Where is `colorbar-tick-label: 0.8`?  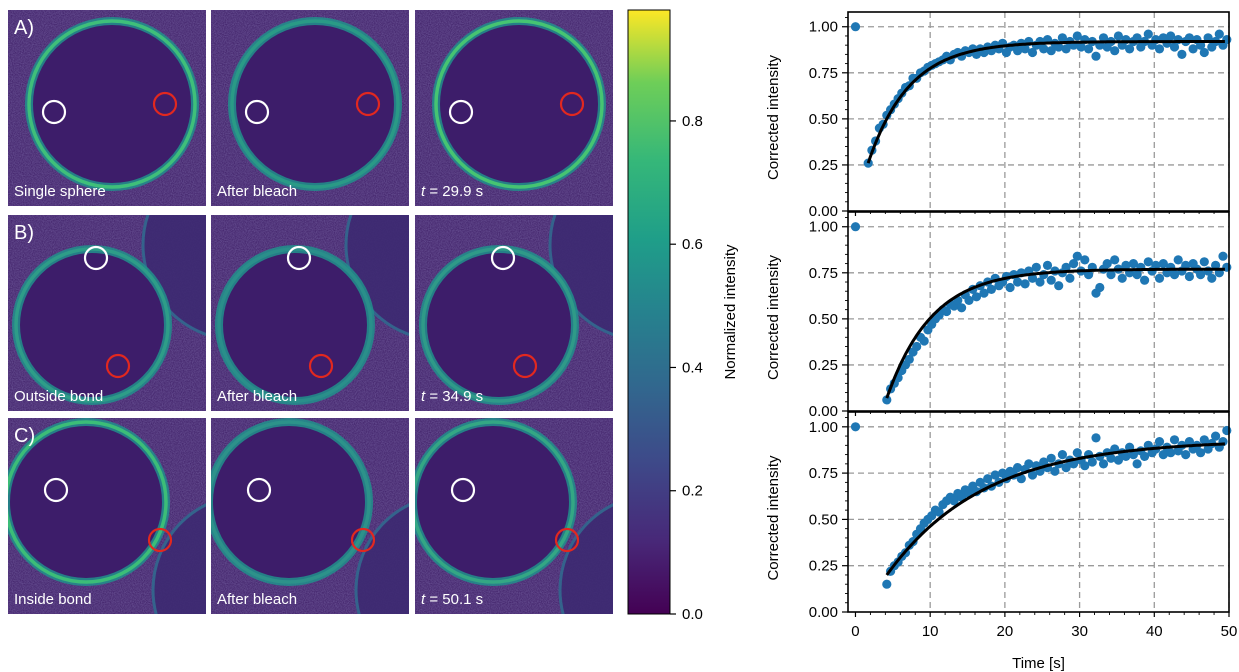
colorbar-tick-label: 0.8 is located at coordinates (692, 121).